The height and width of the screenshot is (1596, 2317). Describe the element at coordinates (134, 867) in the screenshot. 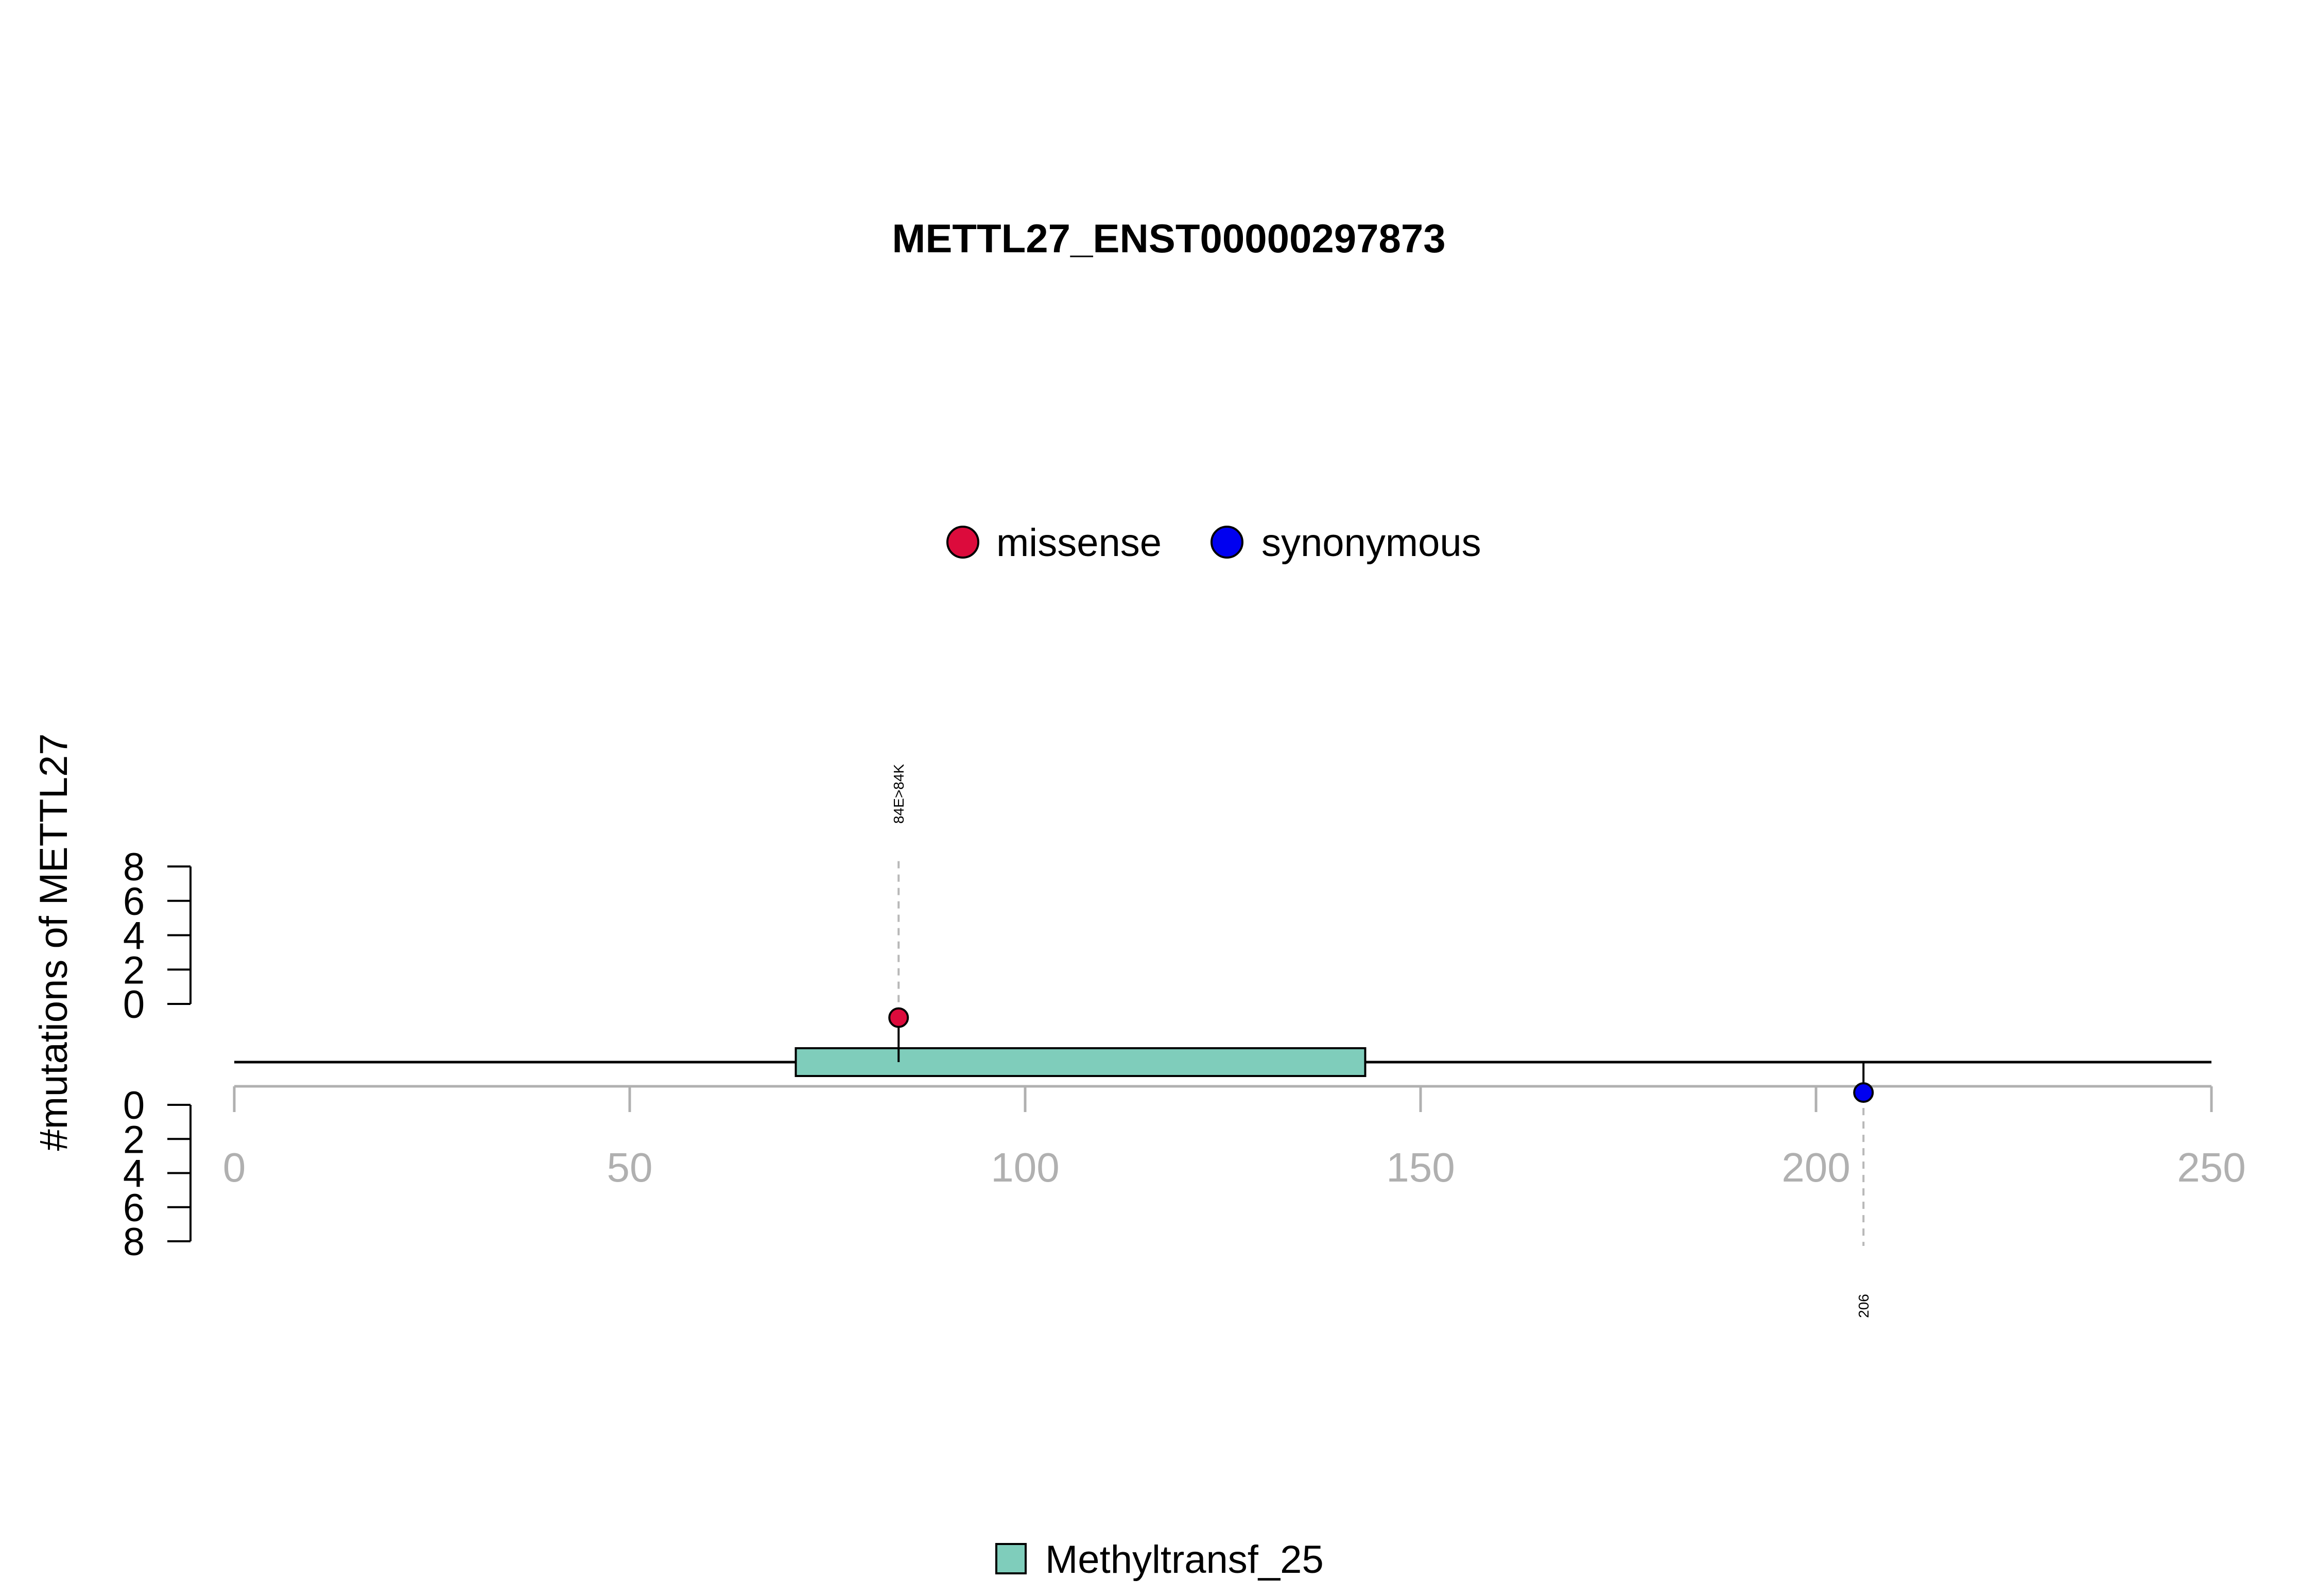

I see `y-tick-label-top-8: 8` at that location.